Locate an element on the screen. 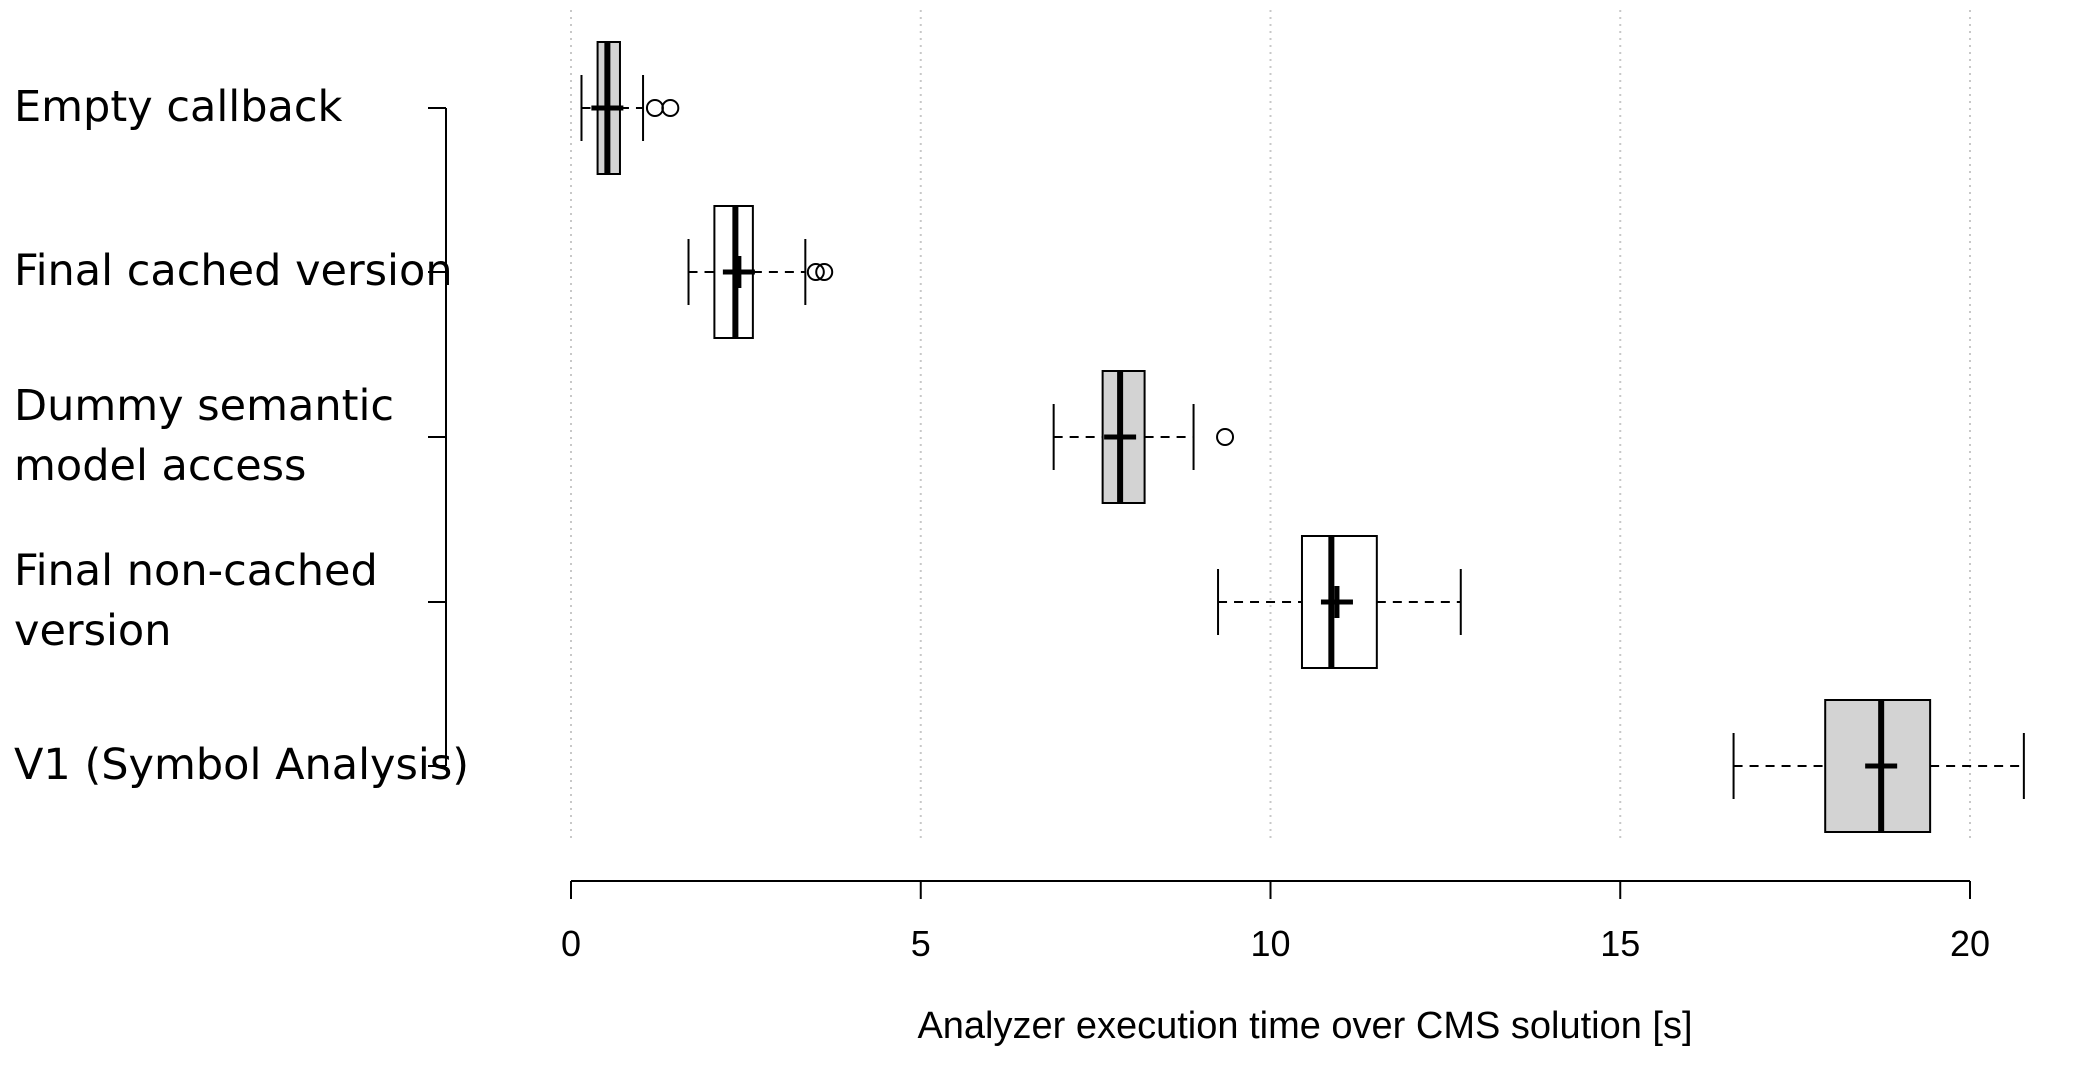 Image resolution: width=2083 pixels, height=1066 pixels. category-label: version is located at coordinates (93, 631).